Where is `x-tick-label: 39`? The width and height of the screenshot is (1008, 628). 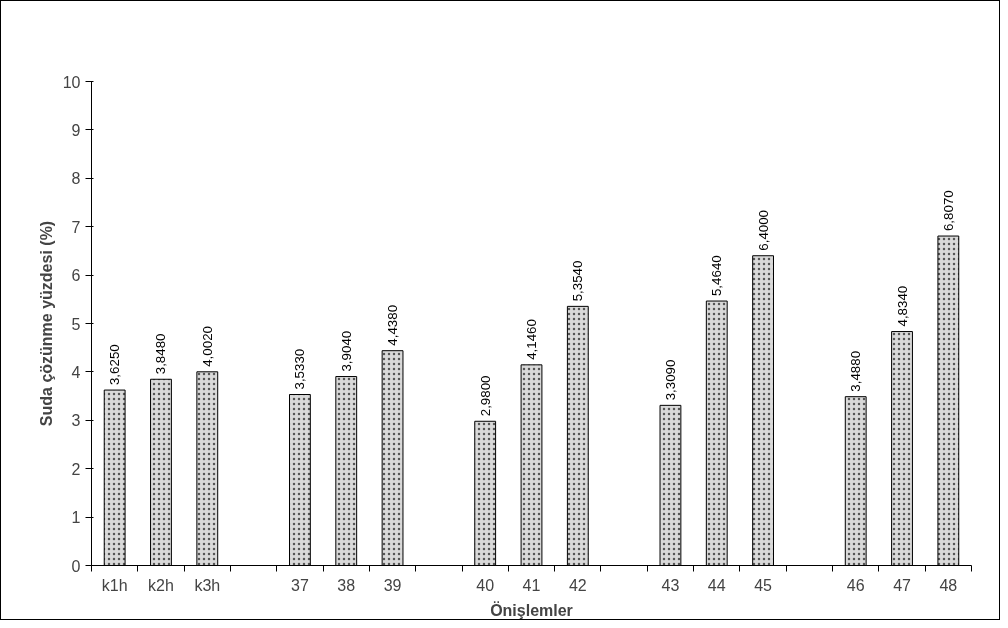 x-tick-label: 39 is located at coordinates (392, 585).